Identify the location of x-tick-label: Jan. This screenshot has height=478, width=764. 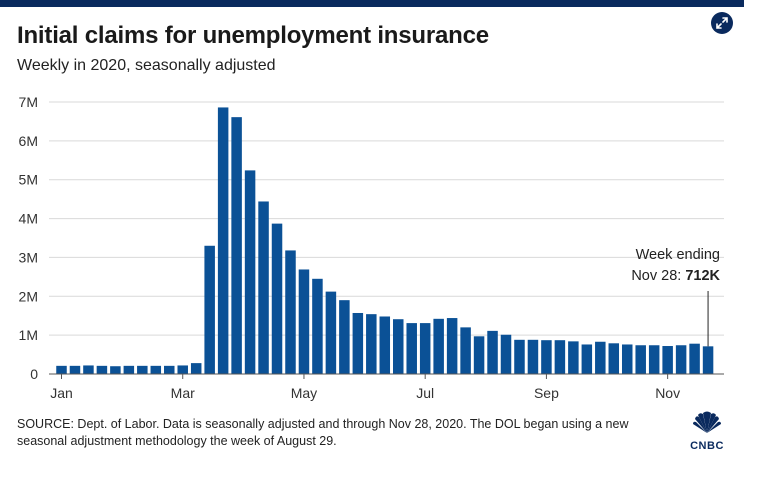
(61, 393).